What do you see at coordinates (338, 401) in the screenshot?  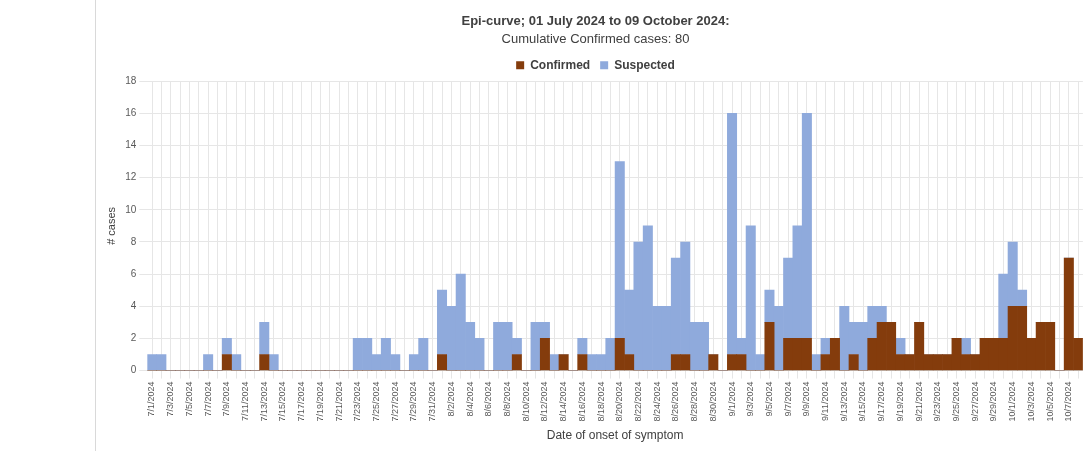 I see `x-tick-label: 7/21/2024` at bounding box center [338, 401].